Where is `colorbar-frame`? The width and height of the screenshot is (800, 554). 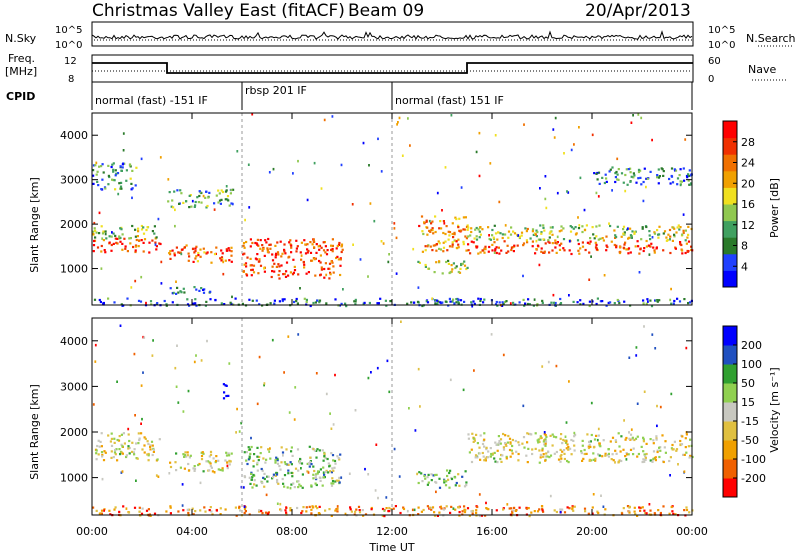
colorbar-frame is located at coordinates (730, 411).